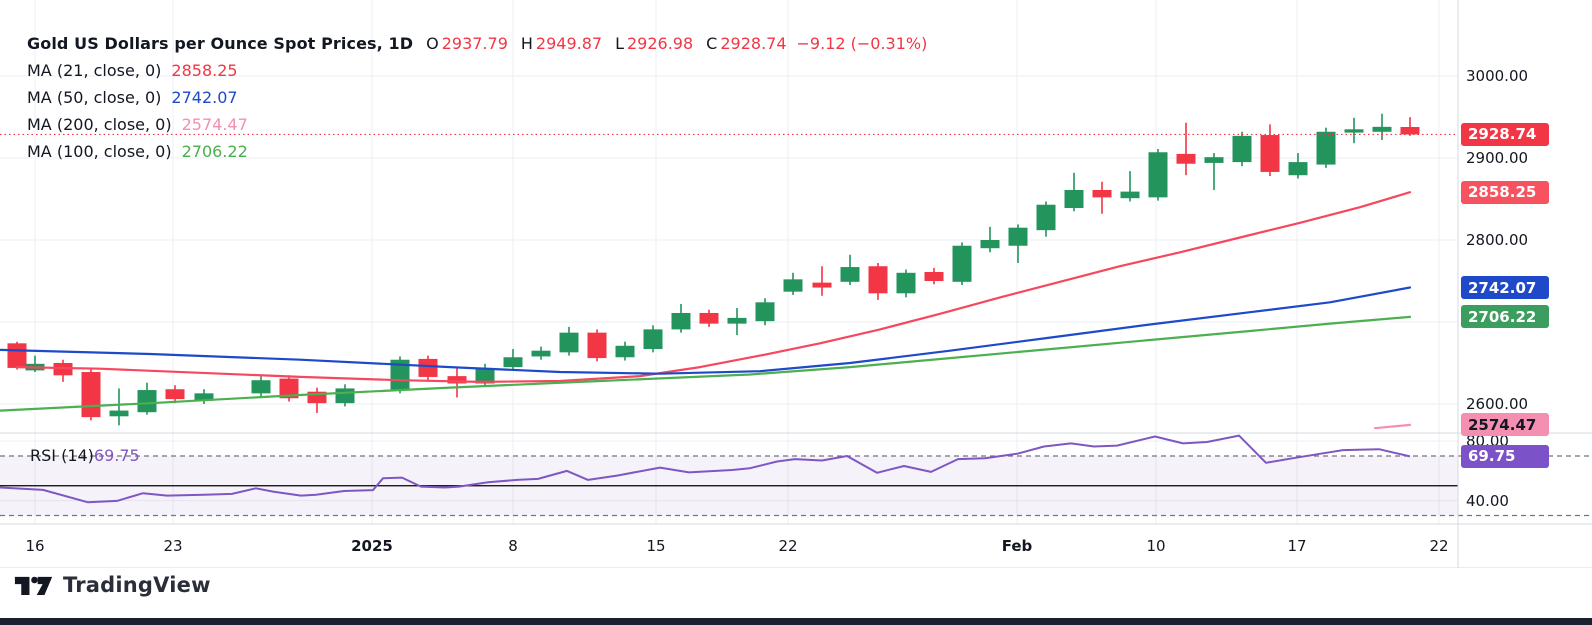 The image size is (1592, 625). I want to click on price-badge: 2742.07, so click(1505, 287).